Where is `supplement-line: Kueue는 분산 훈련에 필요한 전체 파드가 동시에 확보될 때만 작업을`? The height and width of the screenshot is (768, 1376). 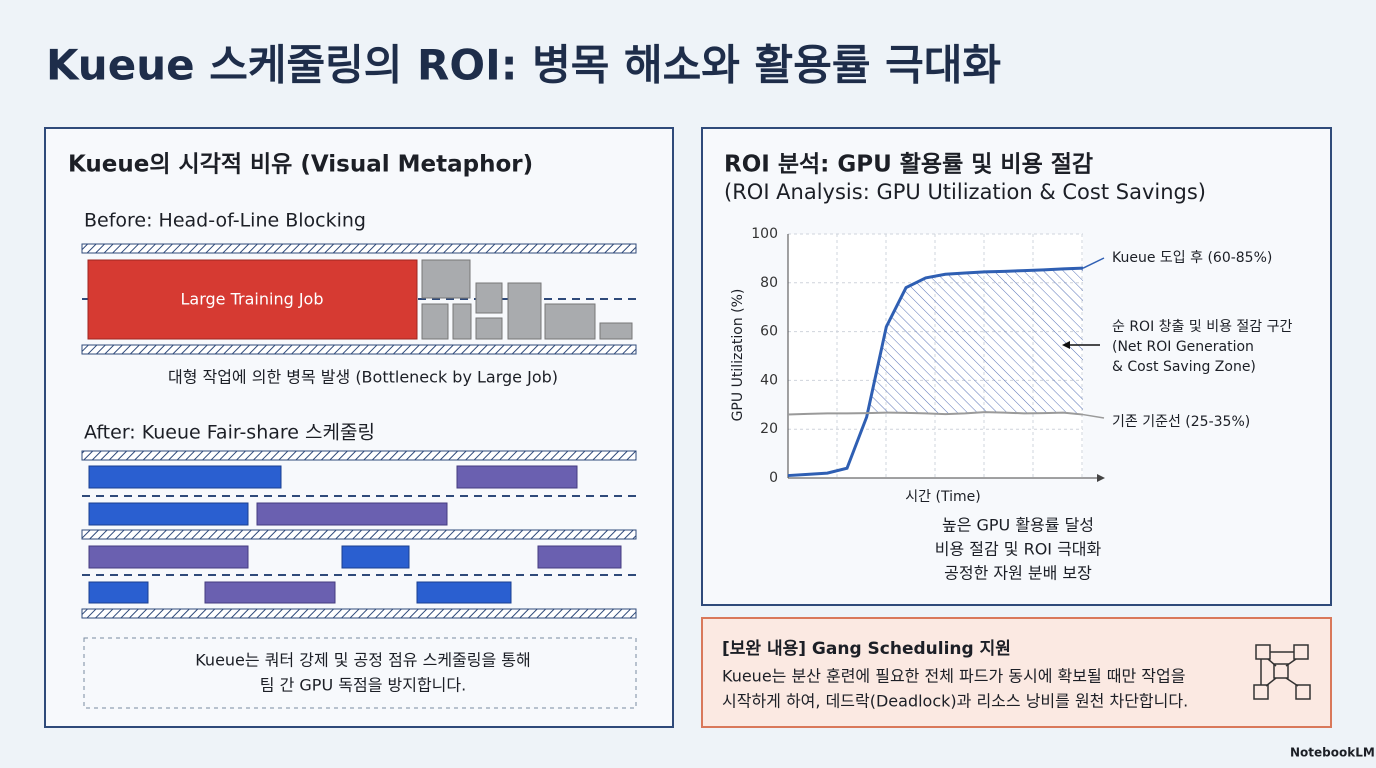 supplement-line: Kueue는 분산 훈련에 필요한 전체 파드가 동시에 확보될 때만 작업을 is located at coordinates (953, 676).